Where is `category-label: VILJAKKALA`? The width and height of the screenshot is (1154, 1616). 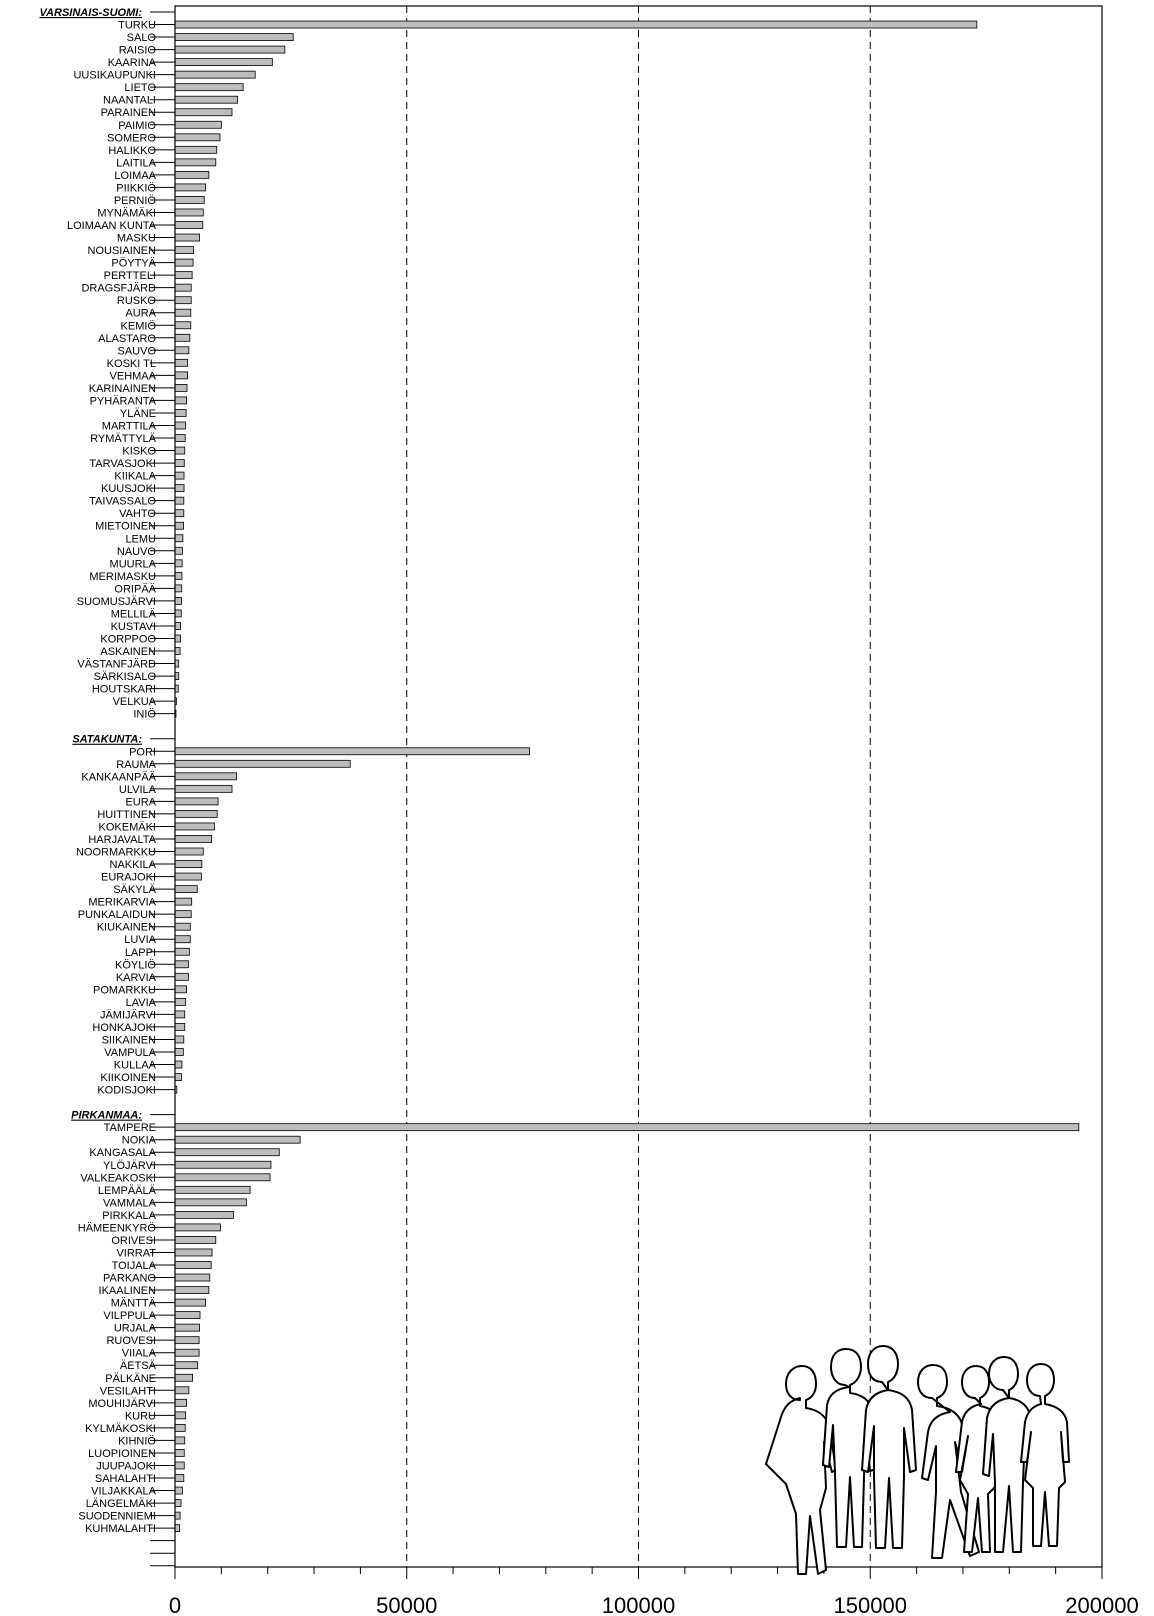 category-label: VILJAKKALA is located at coordinates (123, 1492).